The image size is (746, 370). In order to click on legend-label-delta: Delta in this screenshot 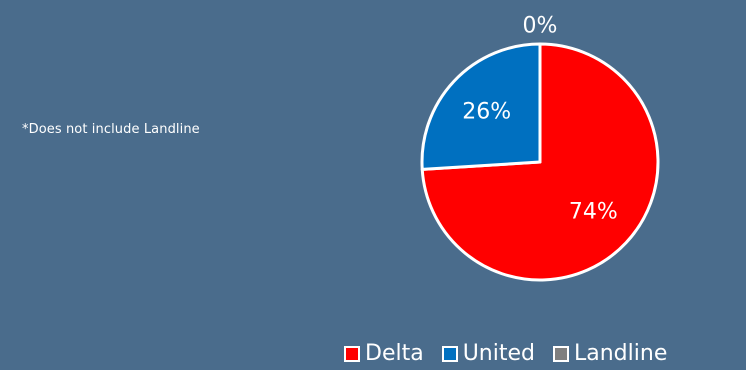, I will do `click(394, 353)`.